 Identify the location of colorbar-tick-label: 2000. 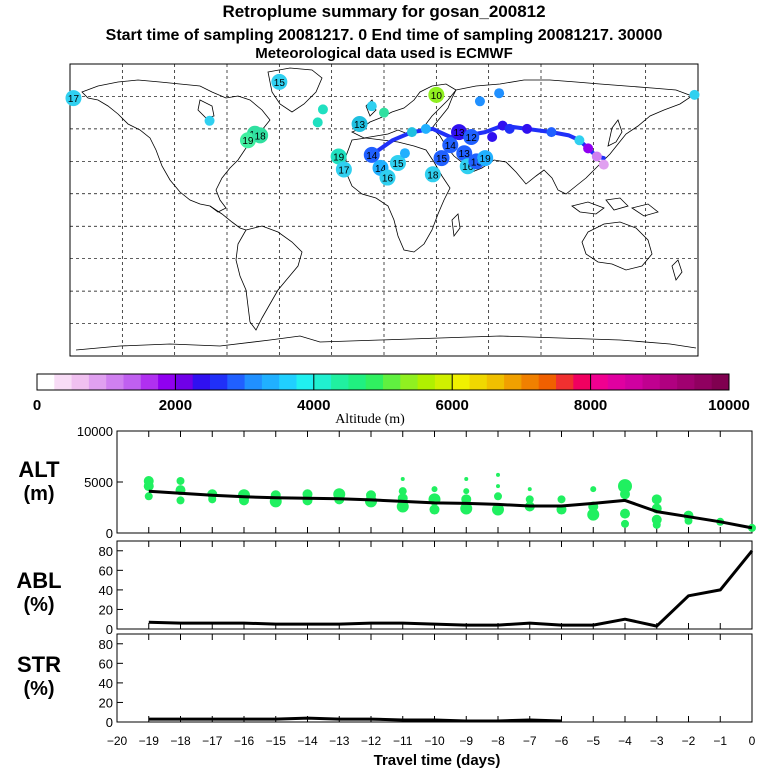
(175, 405).